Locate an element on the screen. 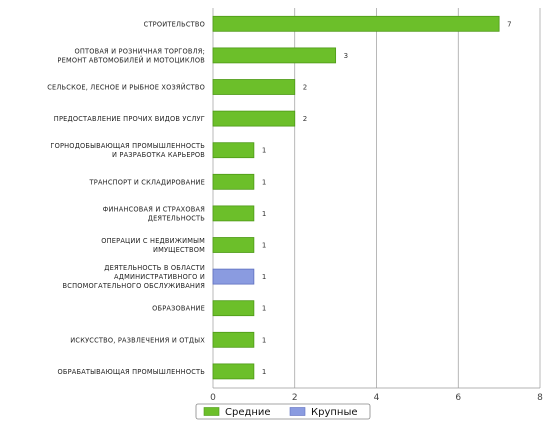 The height and width of the screenshot is (425, 550). category-label: ФИНАНСОВАЯ И СТРАХОВАЯ ДЕЯТЕЛЬНОСТЬ is located at coordinates (154, 213).